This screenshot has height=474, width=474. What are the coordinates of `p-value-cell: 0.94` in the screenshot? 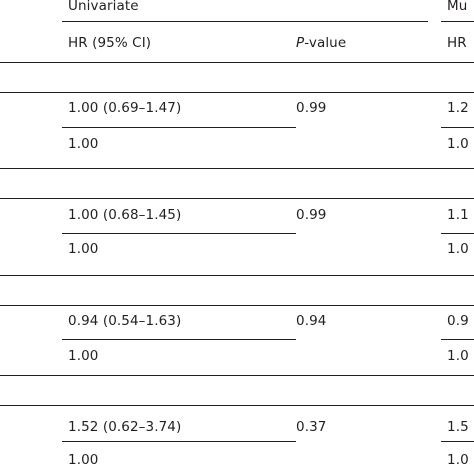 It's located at (311, 321).